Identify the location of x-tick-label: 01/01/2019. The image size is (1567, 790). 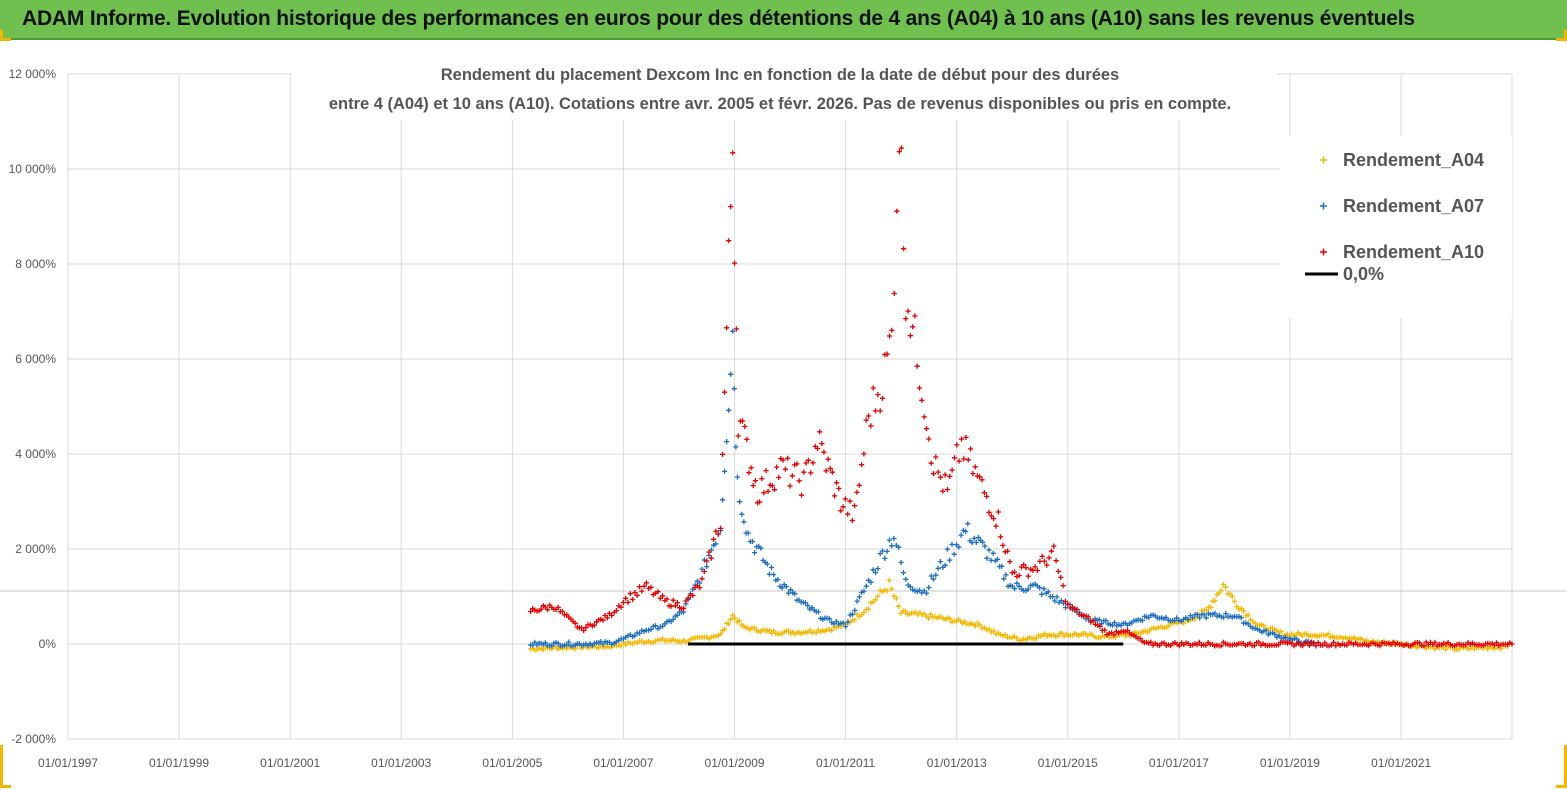
(1290, 763).